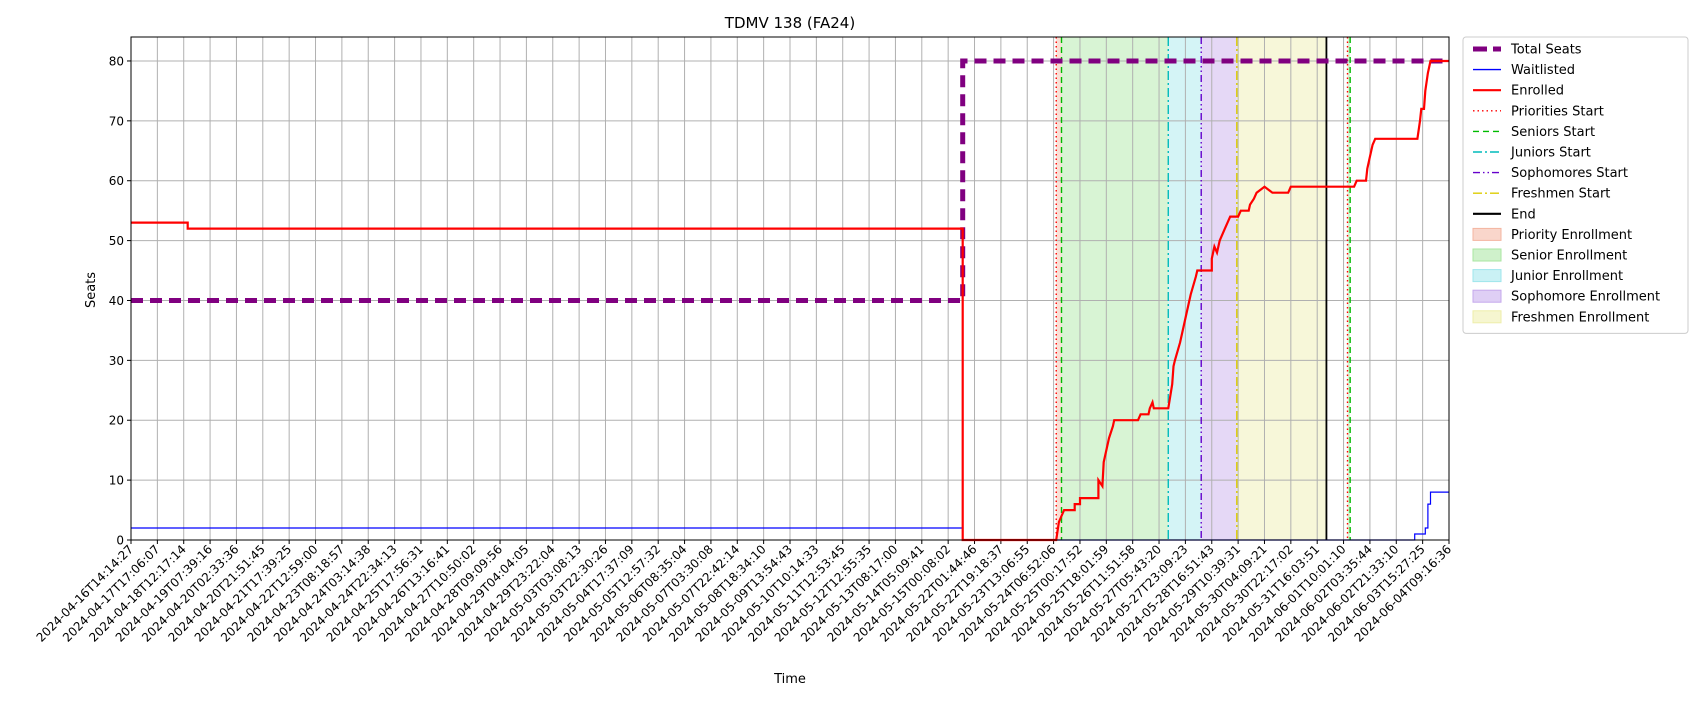 The height and width of the screenshot is (704, 1700). What do you see at coordinates (1537, 91) in the screenshot?
I see `legend-item-enrolled-label: Enrolled` at bounding box center [1537, 91].